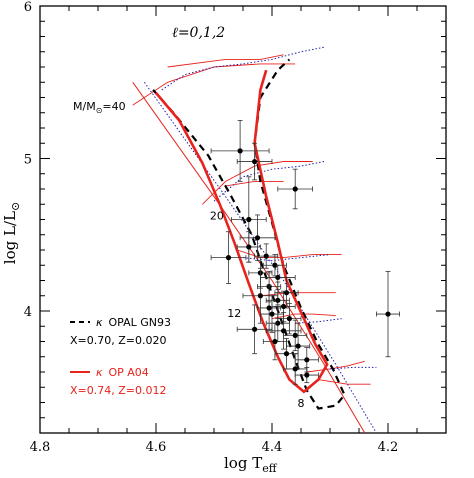 The height and width of the screenshot is (478, 474). What do you see at coordinates (28, 7) in the screenshot?
I see `y-tick-label: 6` at bounding box center [28, 7].